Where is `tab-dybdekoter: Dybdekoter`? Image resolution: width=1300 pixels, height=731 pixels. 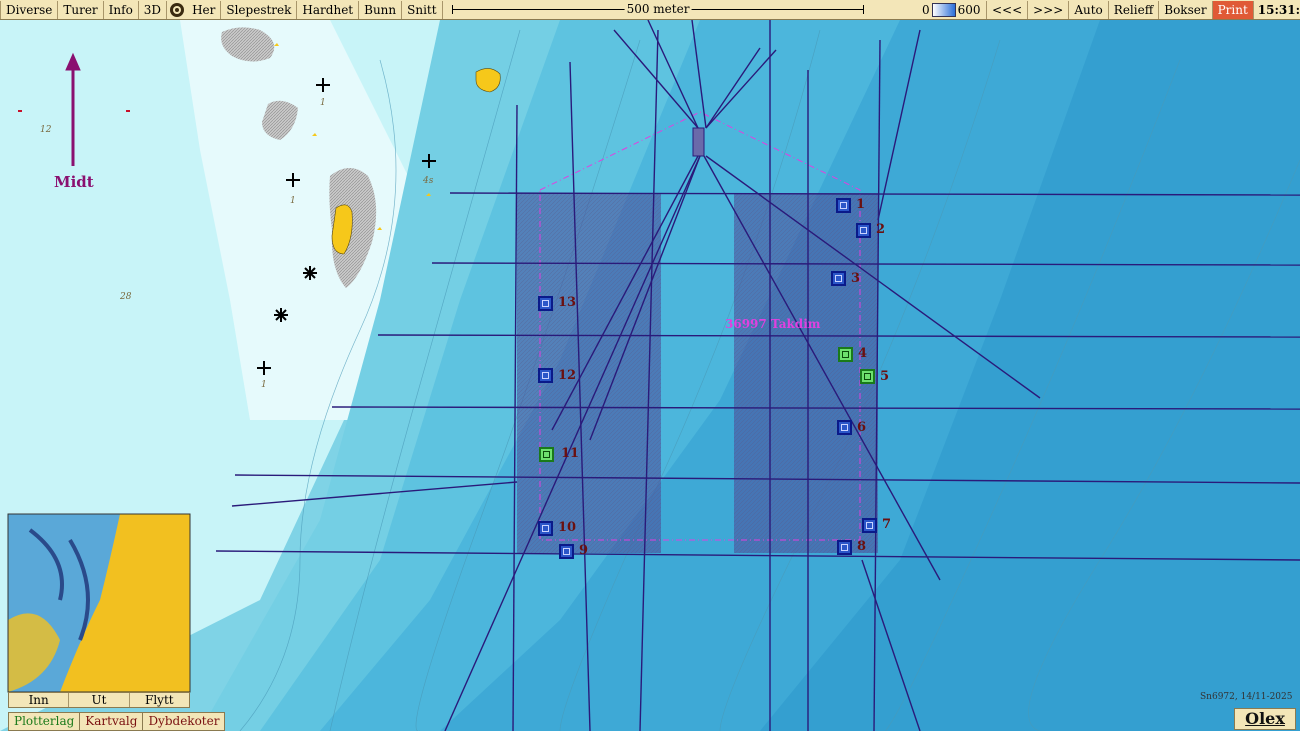
tab-dybdekoter: Dybdekoter is located at coordinates (184, 721).